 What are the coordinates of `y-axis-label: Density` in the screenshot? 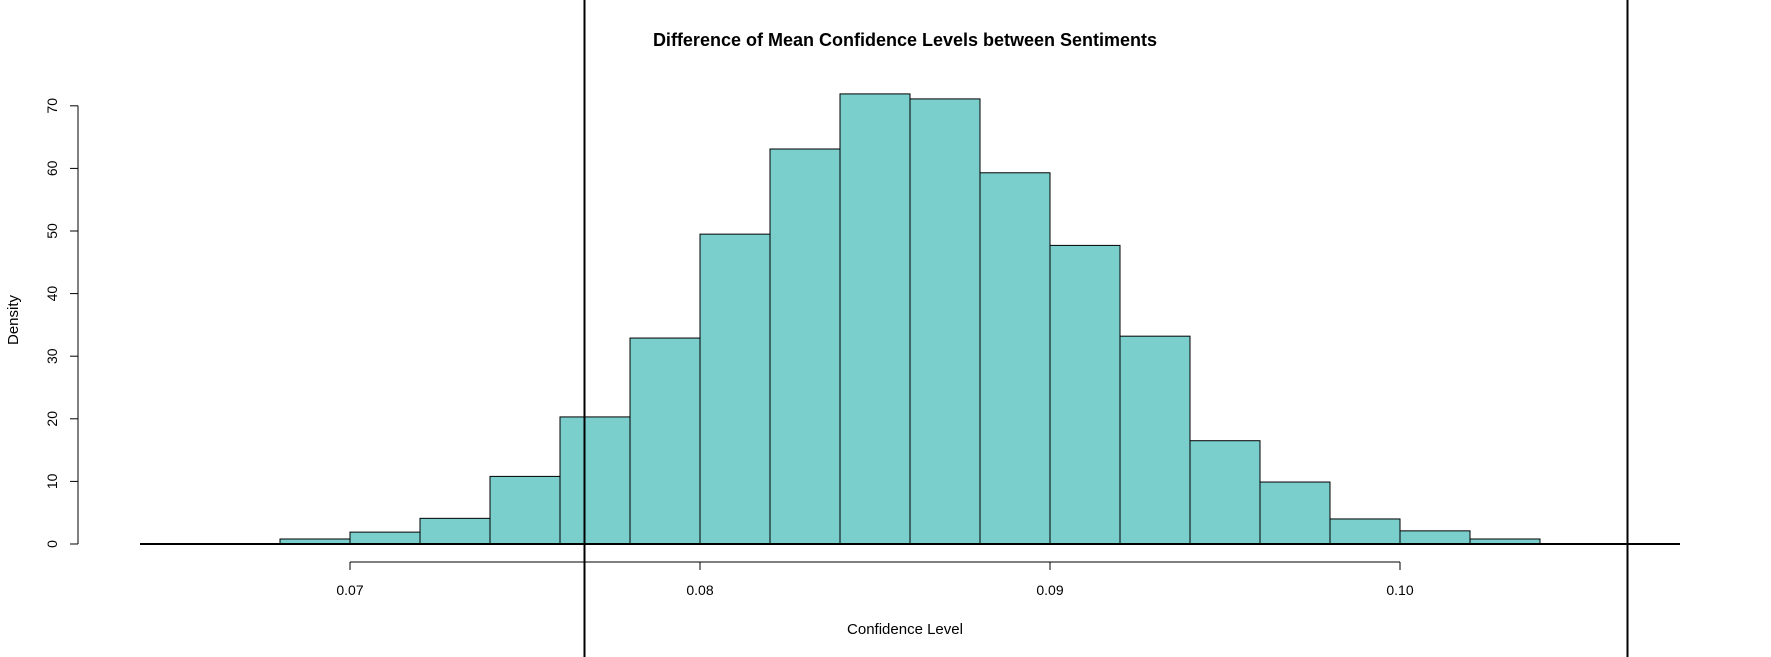 It's located at (13, 319).